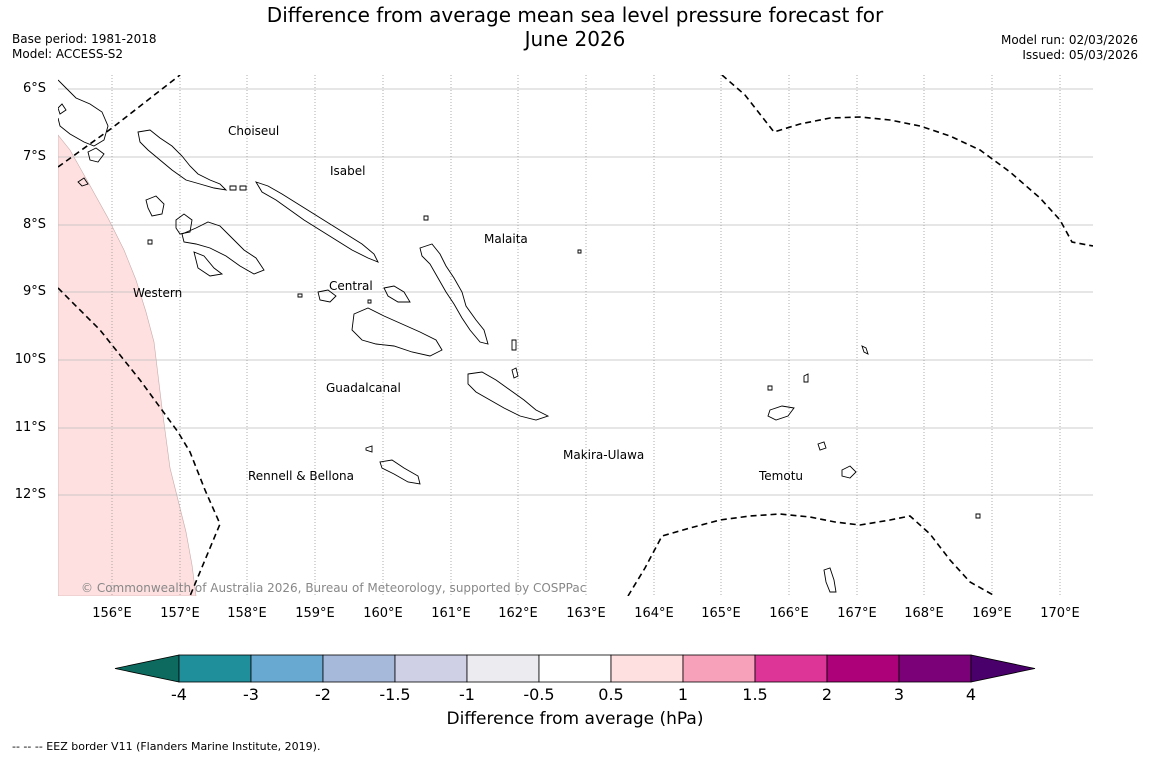 The width and height of the screenshot is (1150, 758). What do you see at coordinates (30, 494) in the screenshot?
I see `lat-label-12s: 12°S` at bounding box center [30, 494].